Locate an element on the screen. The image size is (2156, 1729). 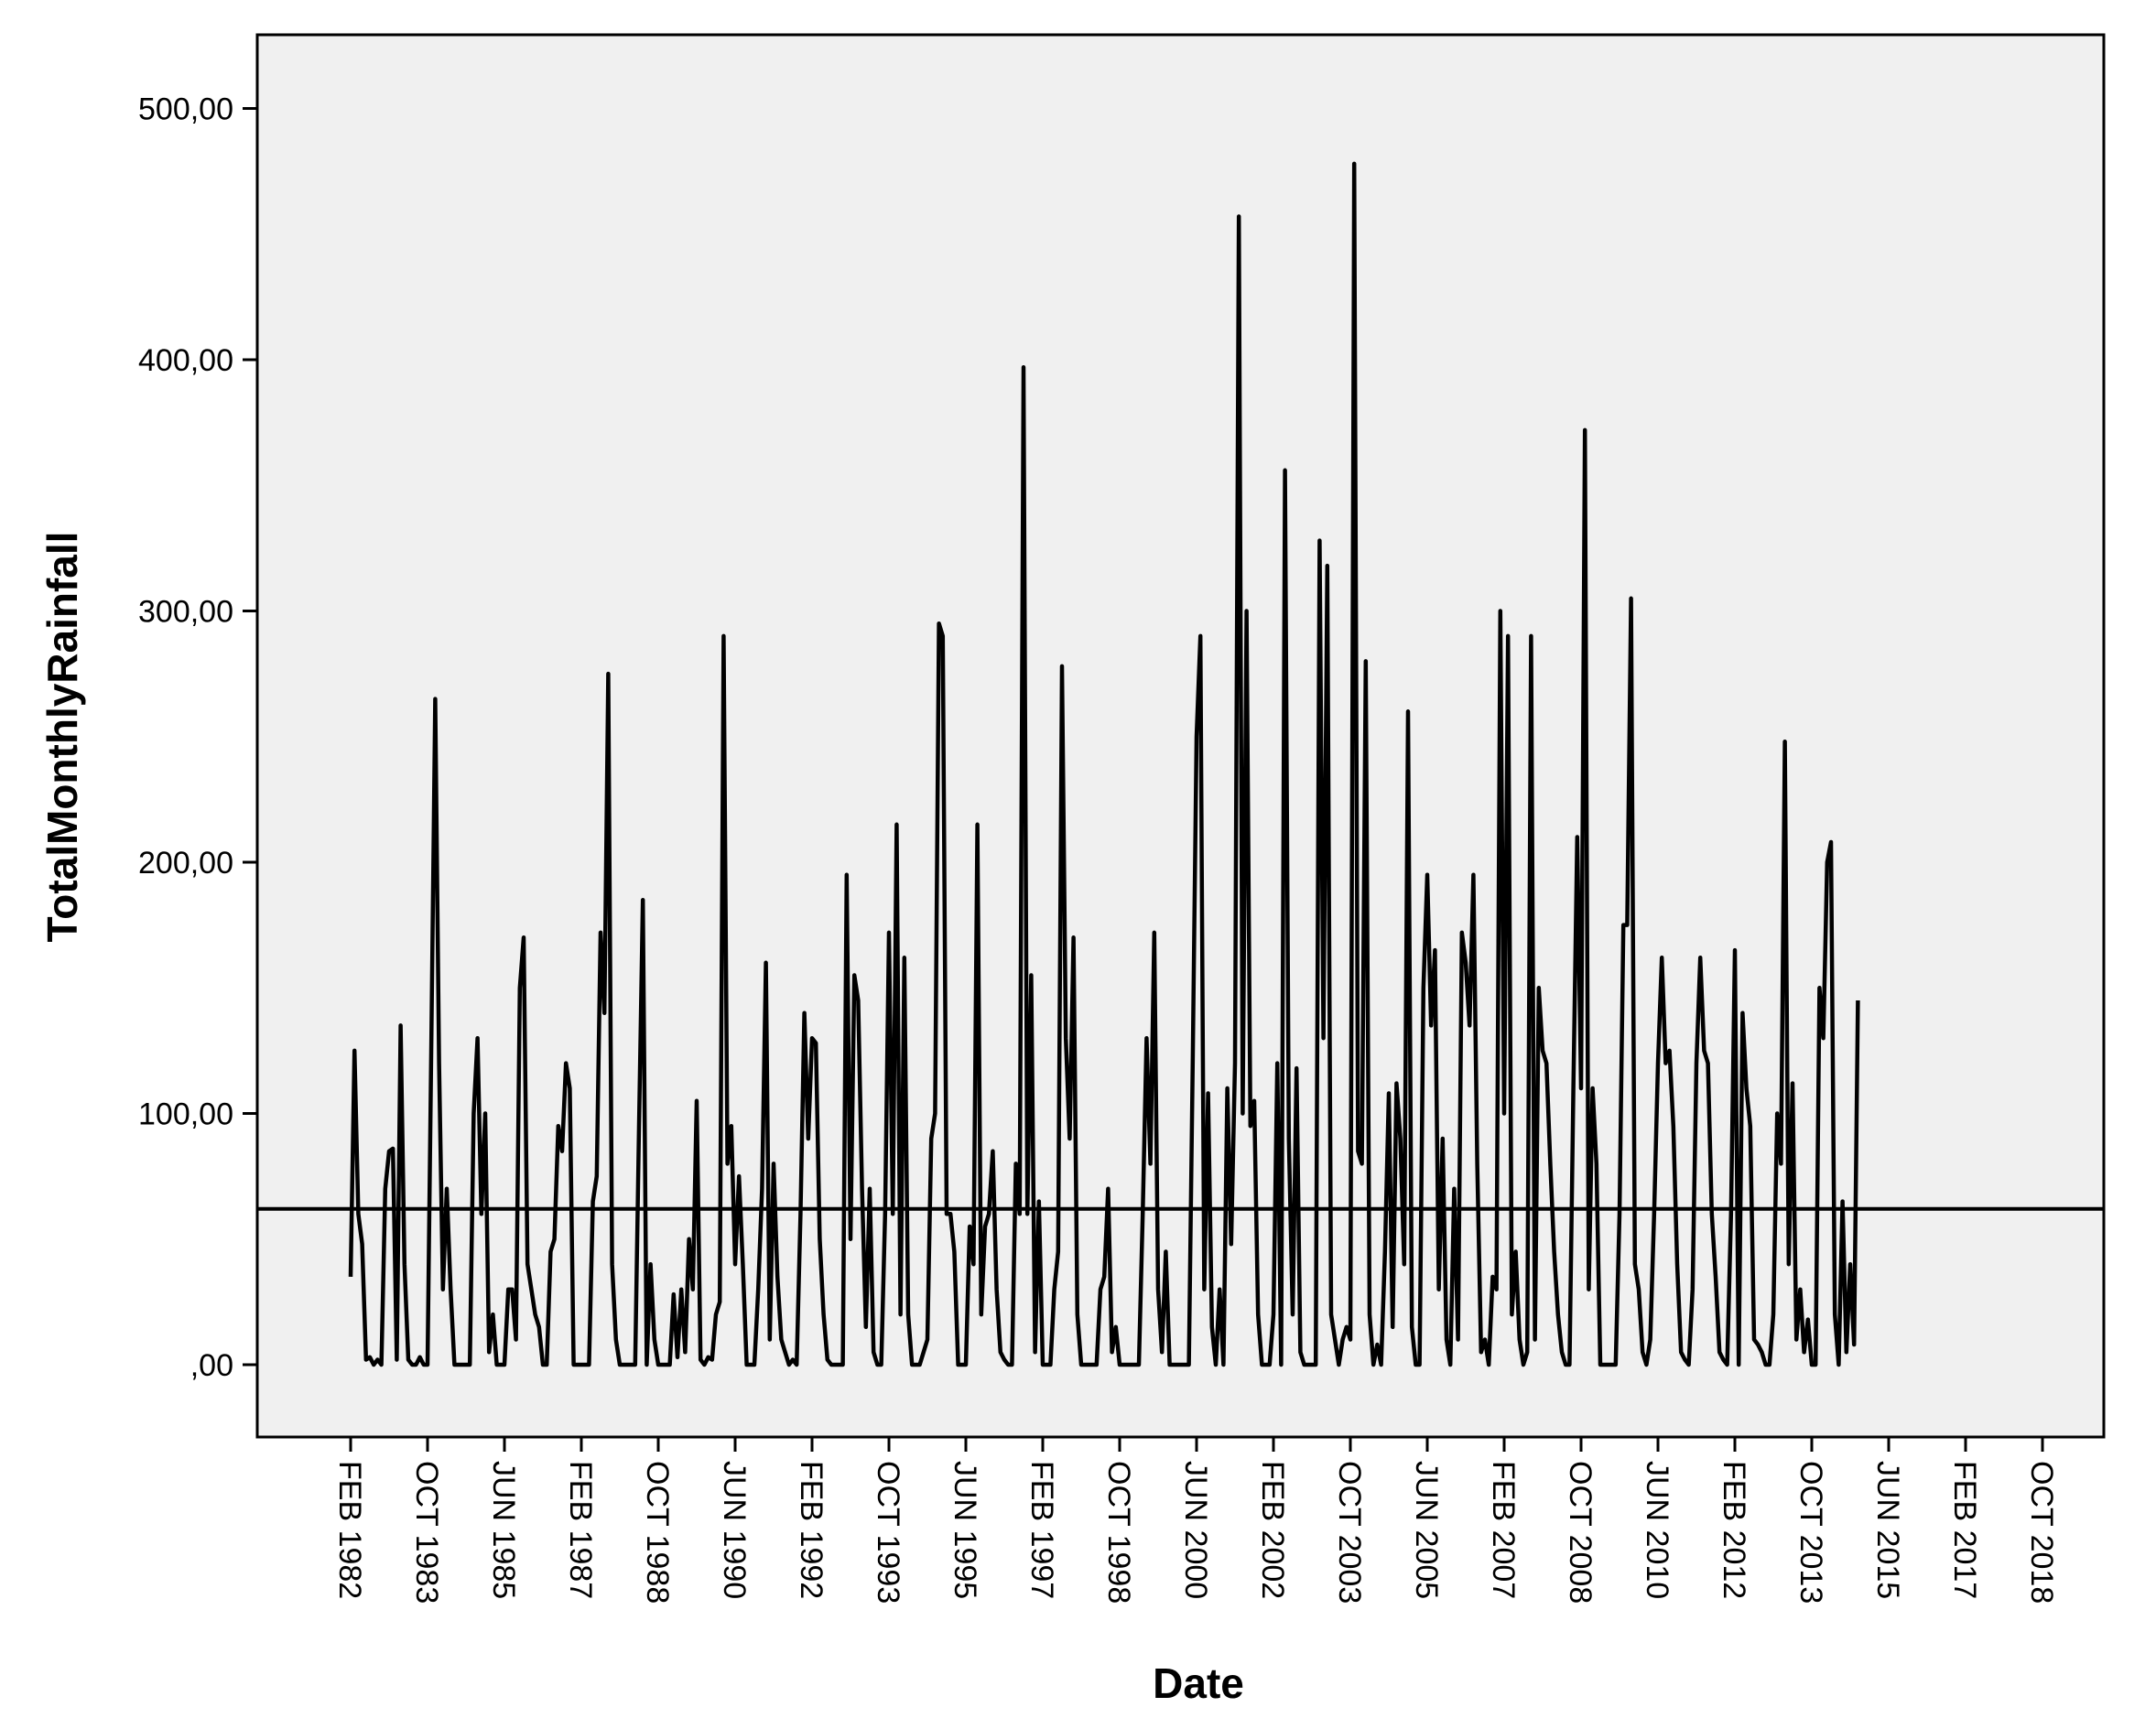
x-tick-label: JUN 2005 is located at coordinates (1426, 1530).